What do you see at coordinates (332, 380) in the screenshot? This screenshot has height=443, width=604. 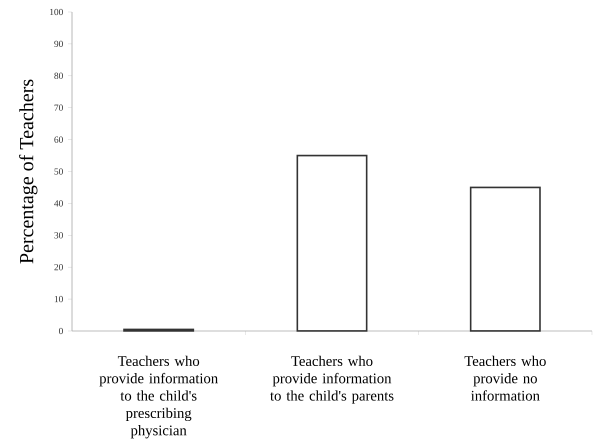 I see `x-tick-label: Teachers who provide information to the child's parents` at bounding box center [332, 380].